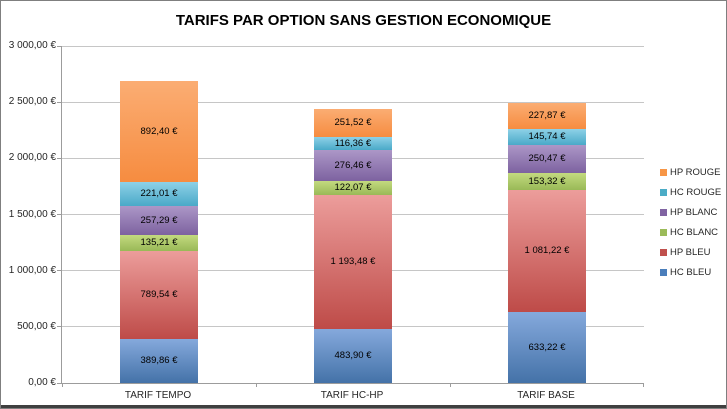 This screenshot has width=727, height=409. I want to click on segment-value-label: 221,01 €, so click(159, 194).